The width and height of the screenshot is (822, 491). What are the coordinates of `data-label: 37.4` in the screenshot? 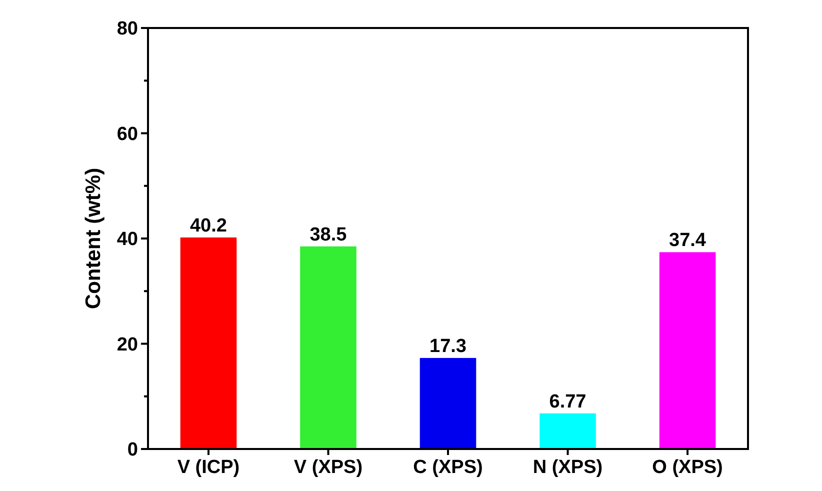 It's located at (687, 241).